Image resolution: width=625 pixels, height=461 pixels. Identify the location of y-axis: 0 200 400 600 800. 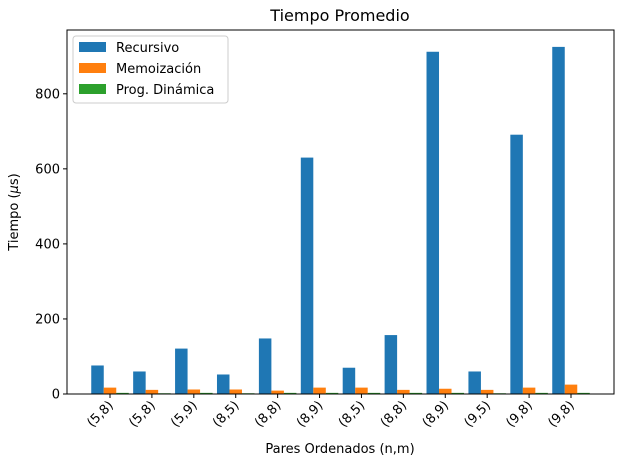
(51, 245).